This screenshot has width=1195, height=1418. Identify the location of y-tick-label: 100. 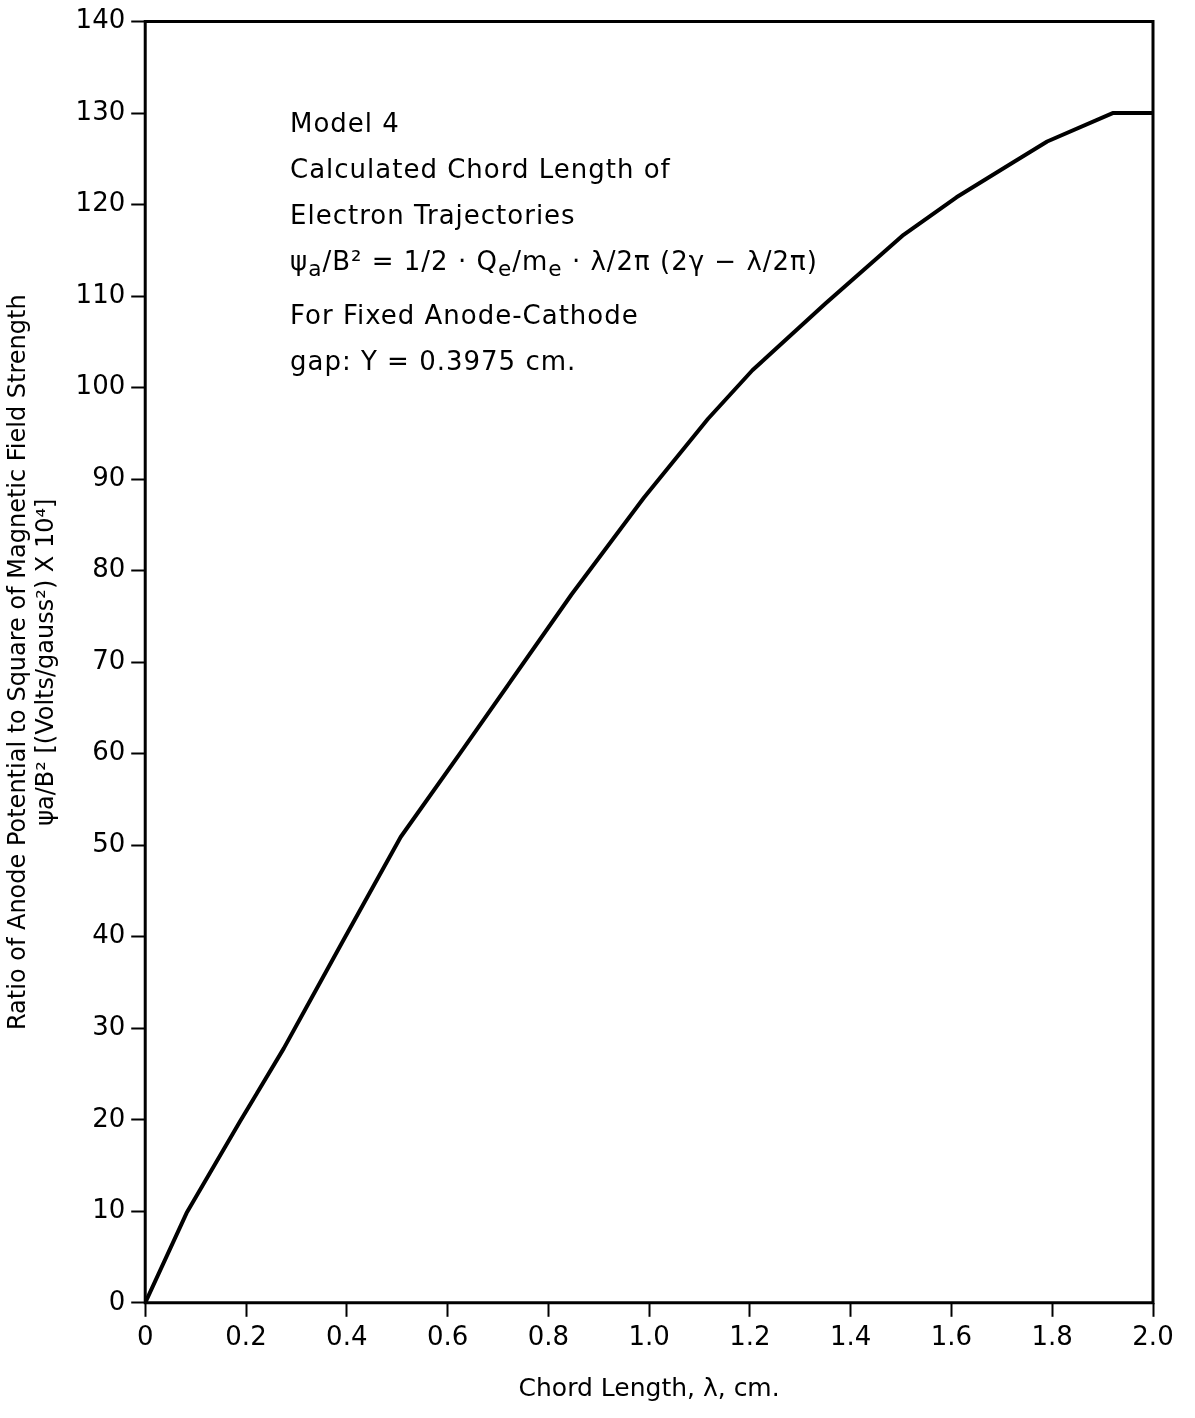
(100, 385).